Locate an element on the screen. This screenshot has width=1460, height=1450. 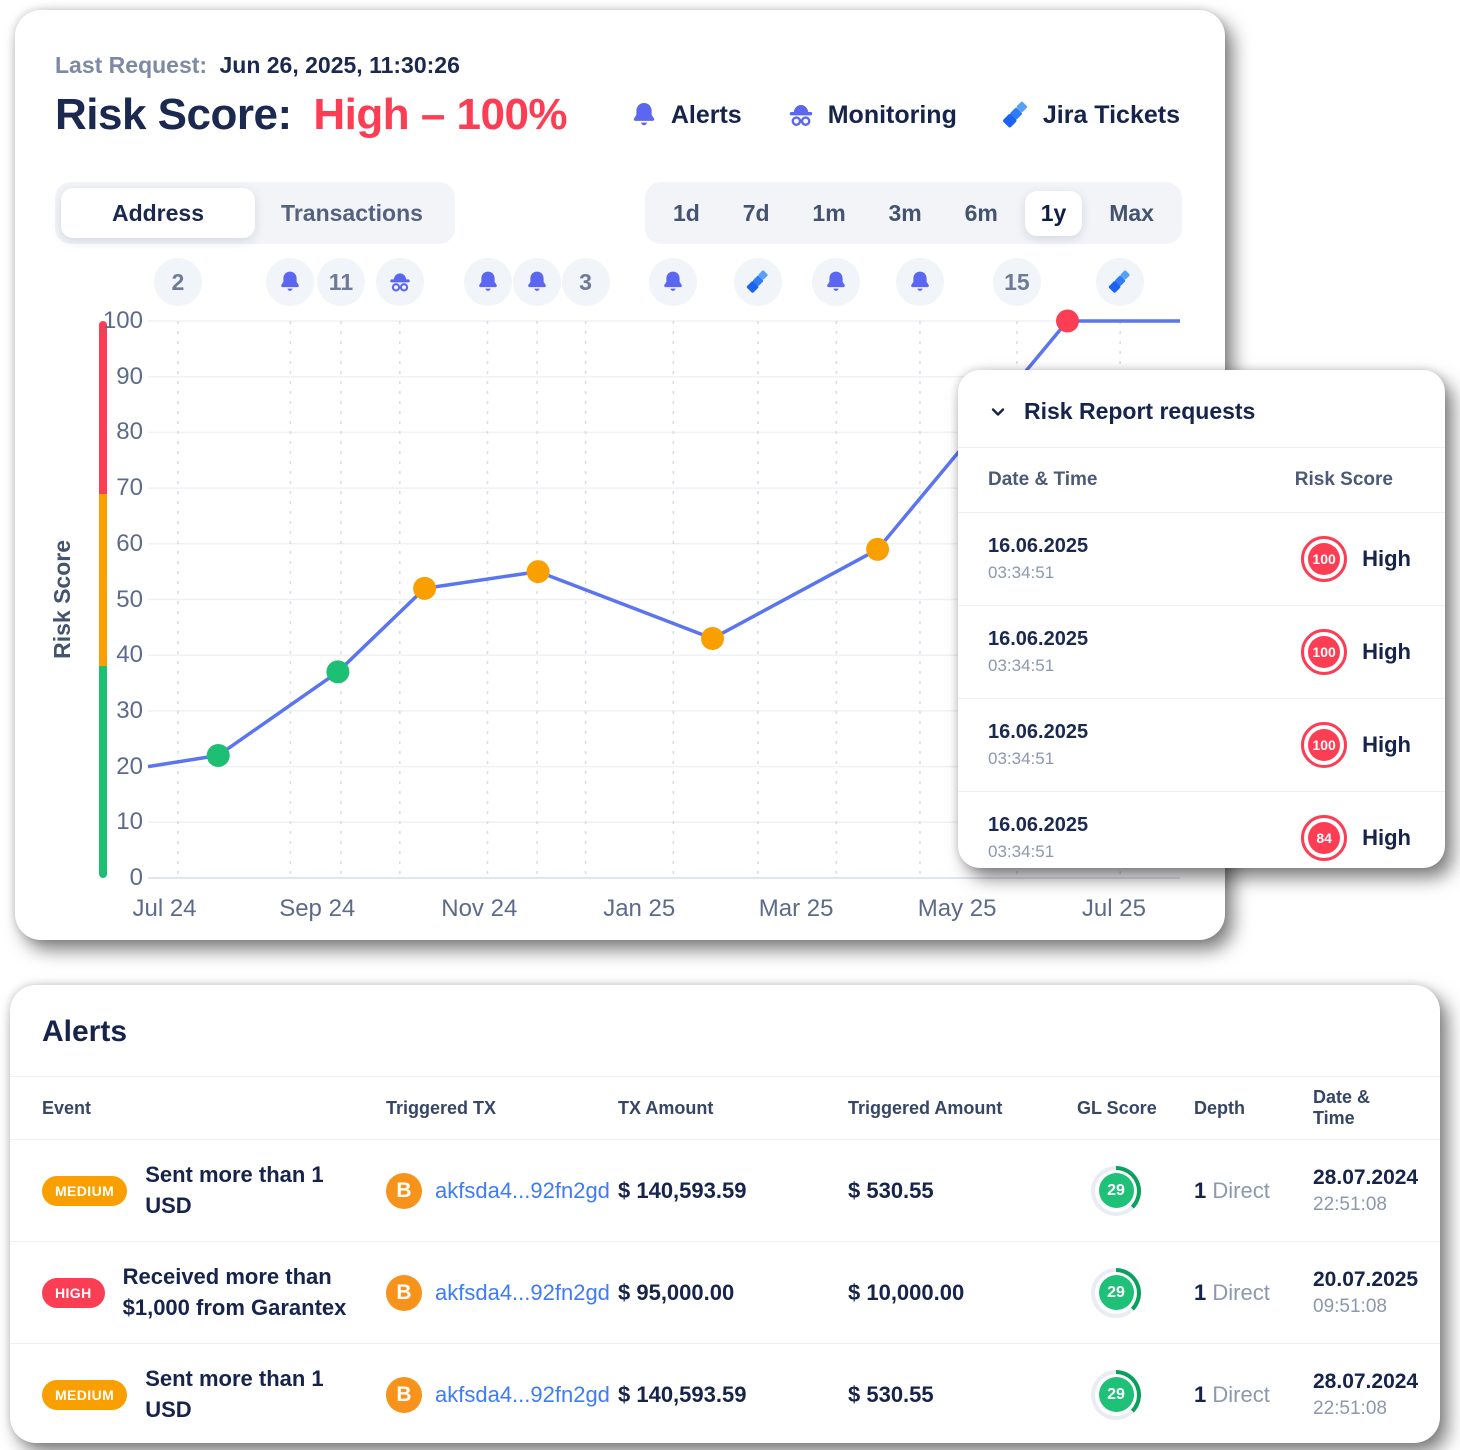
page-title: Risk Score: High – 100% is located at coordinates (311, 115).